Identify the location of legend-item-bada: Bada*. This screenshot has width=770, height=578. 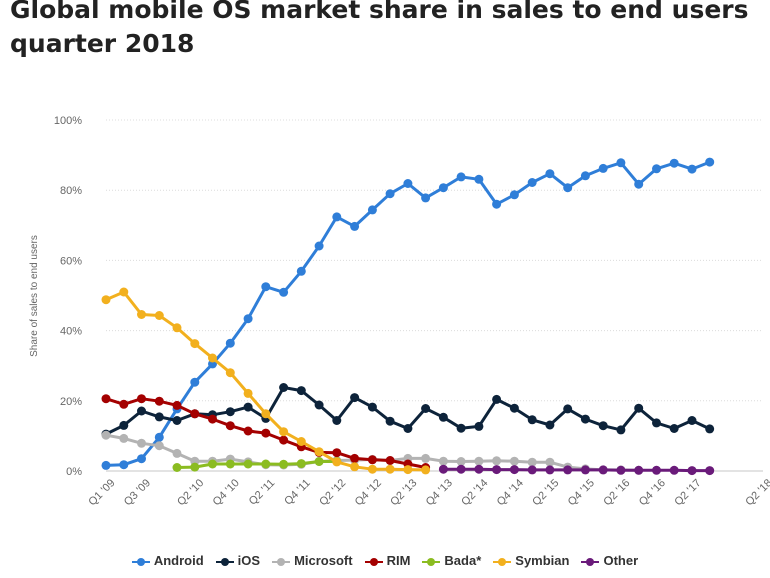
(451, 560).